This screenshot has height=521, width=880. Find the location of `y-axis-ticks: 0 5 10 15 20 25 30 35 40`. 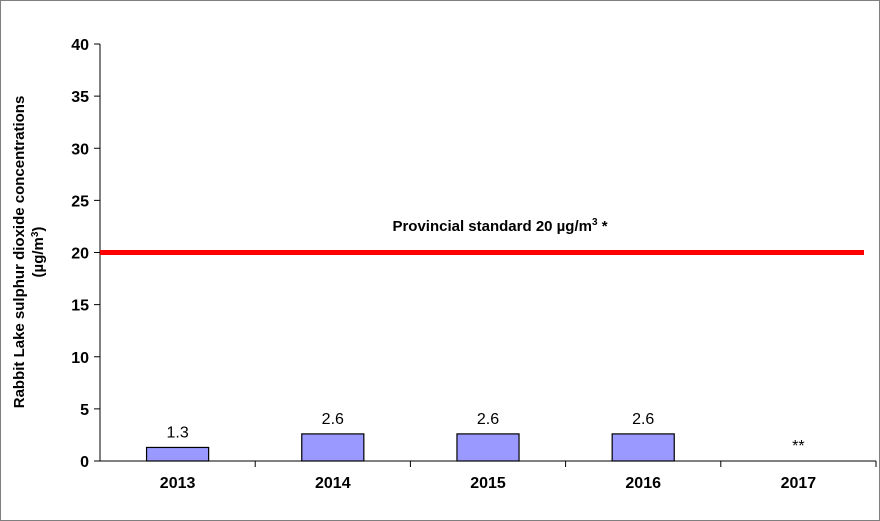

y-axis-ticks: 0 5 10 15 20 25 30 35 40 is located at coordinates (85, 254).